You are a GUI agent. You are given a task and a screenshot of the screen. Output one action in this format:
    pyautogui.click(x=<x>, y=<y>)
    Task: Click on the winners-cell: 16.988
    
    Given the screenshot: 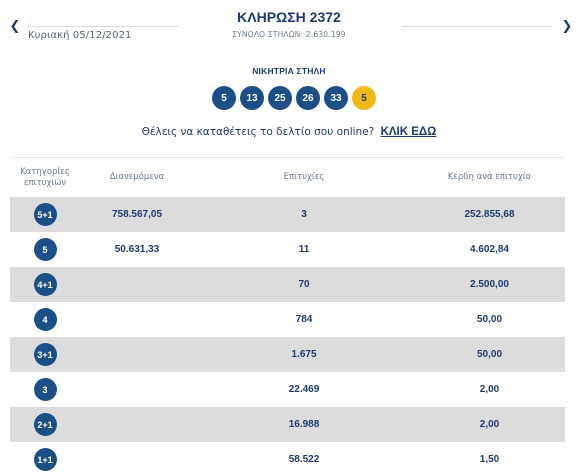 What is the action you would take?
    pyautogui.click(x=304, y=424)
    